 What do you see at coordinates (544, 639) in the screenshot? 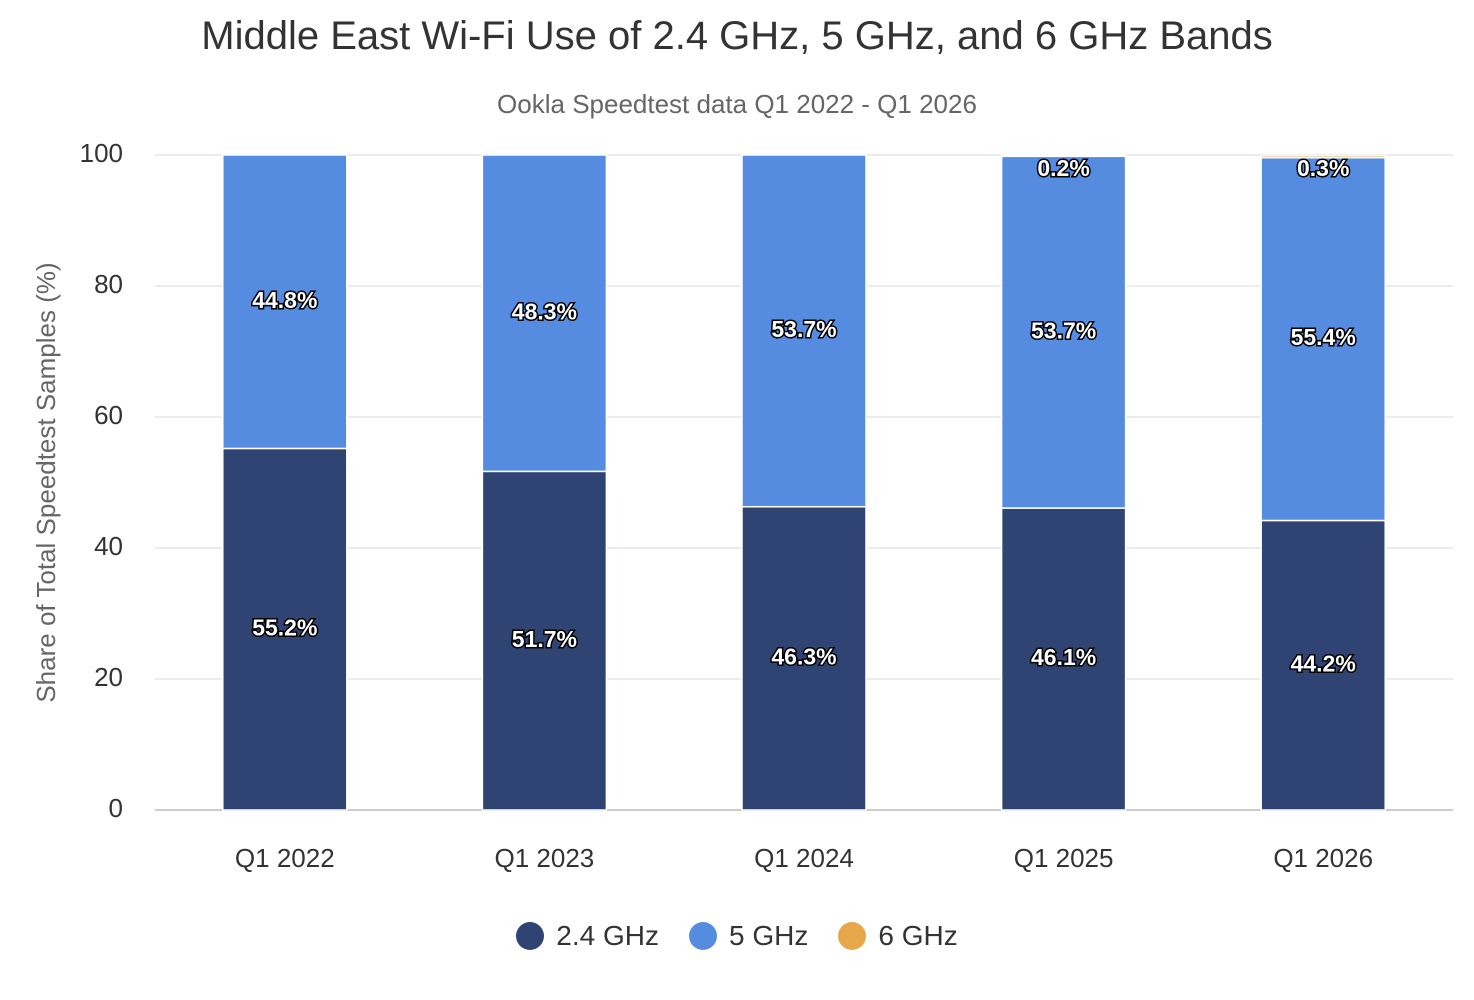
I see `data-label: 51.7%` at bounding box center [544, 639].